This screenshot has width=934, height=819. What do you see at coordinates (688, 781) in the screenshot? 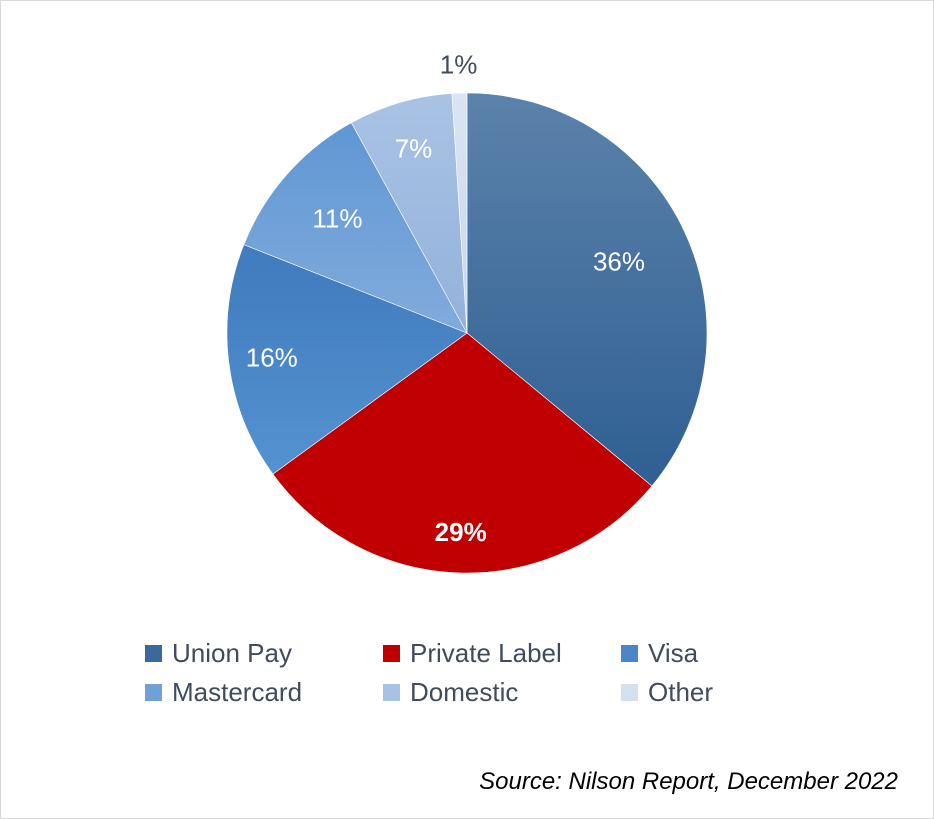
I see `source-note: Source: Nilson Report, December 2022` at bounding box center [688, 781].